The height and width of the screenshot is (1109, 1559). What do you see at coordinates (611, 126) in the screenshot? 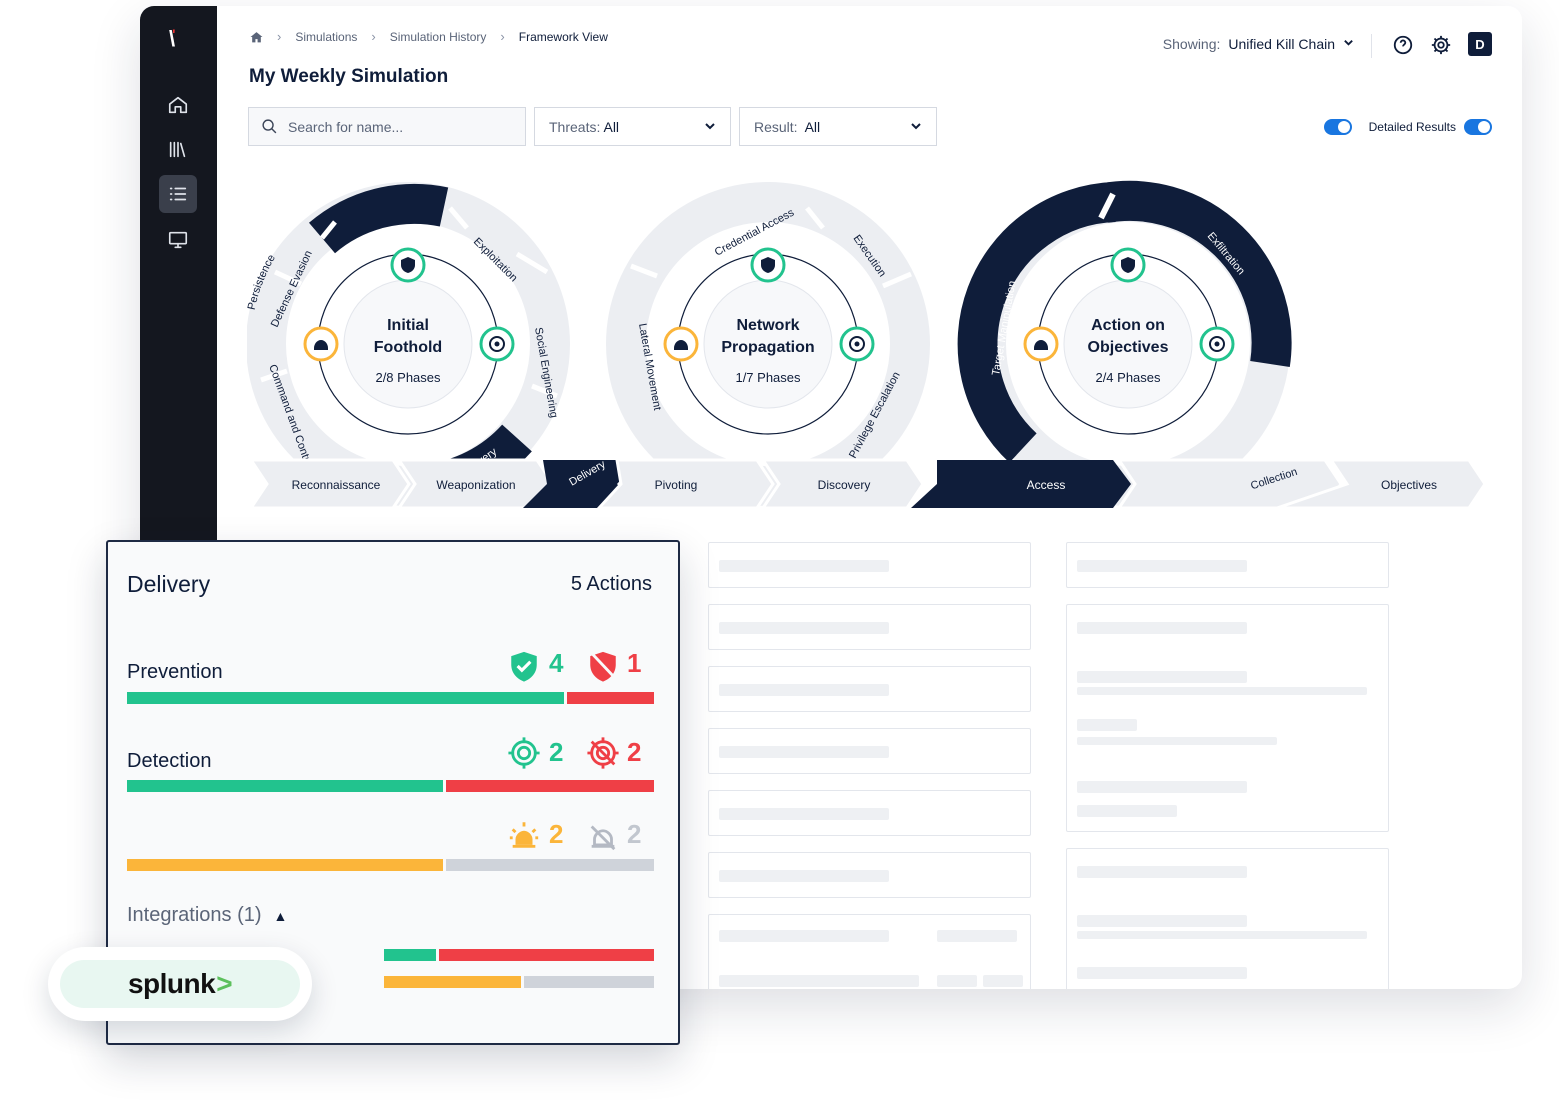
I see `threats-value: All` at bounding box center [611, 126].